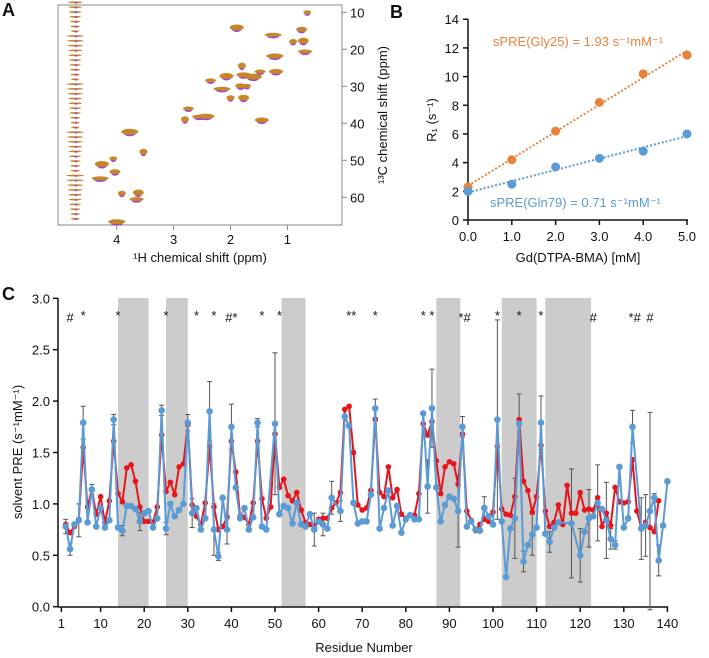 Image resolution: width=709 pixels, height=658 pixels. Describe the element at coordinates (431, 120) in the screenshot. I see `y-axis-label: R₁ (s⁻¹)` at that location.